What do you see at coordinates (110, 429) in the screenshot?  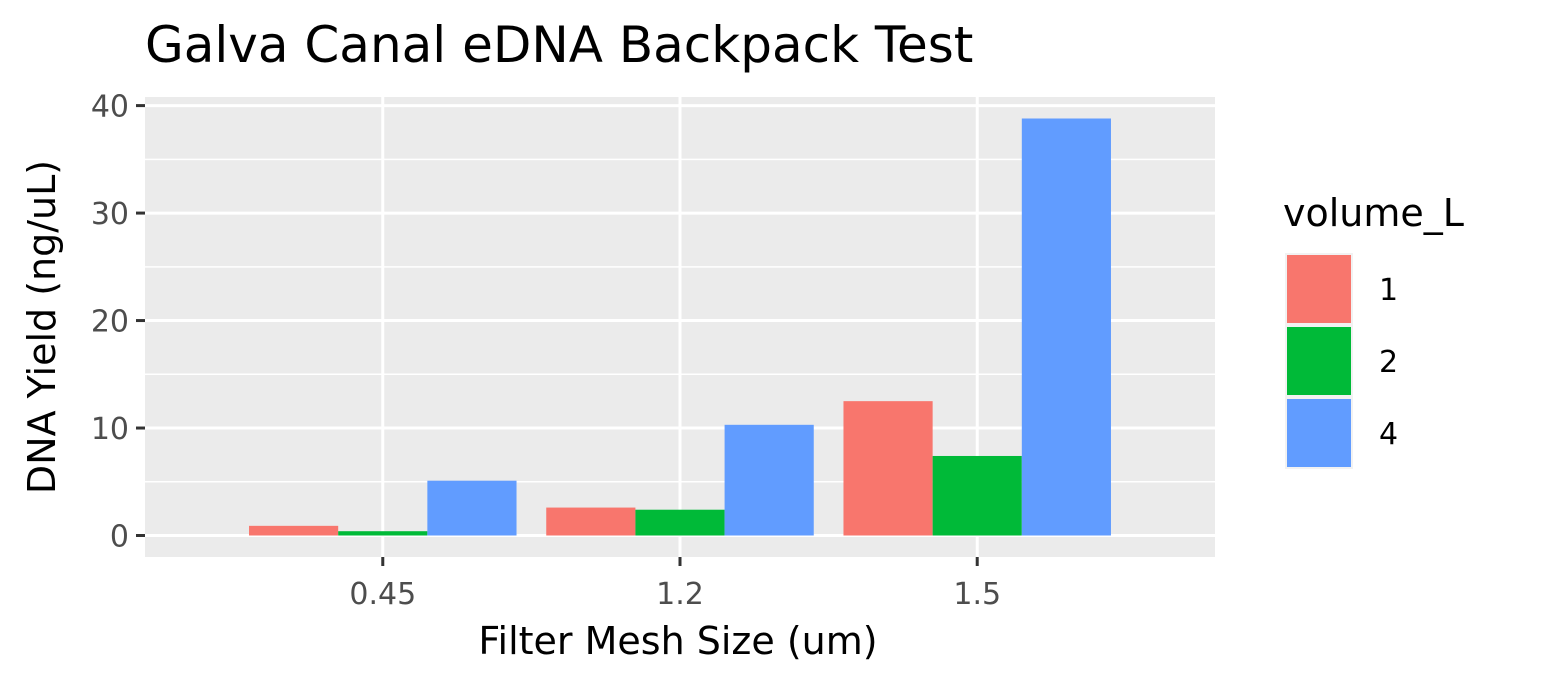 I see `y-tick-label: 10` at bounding box center [110, 429].